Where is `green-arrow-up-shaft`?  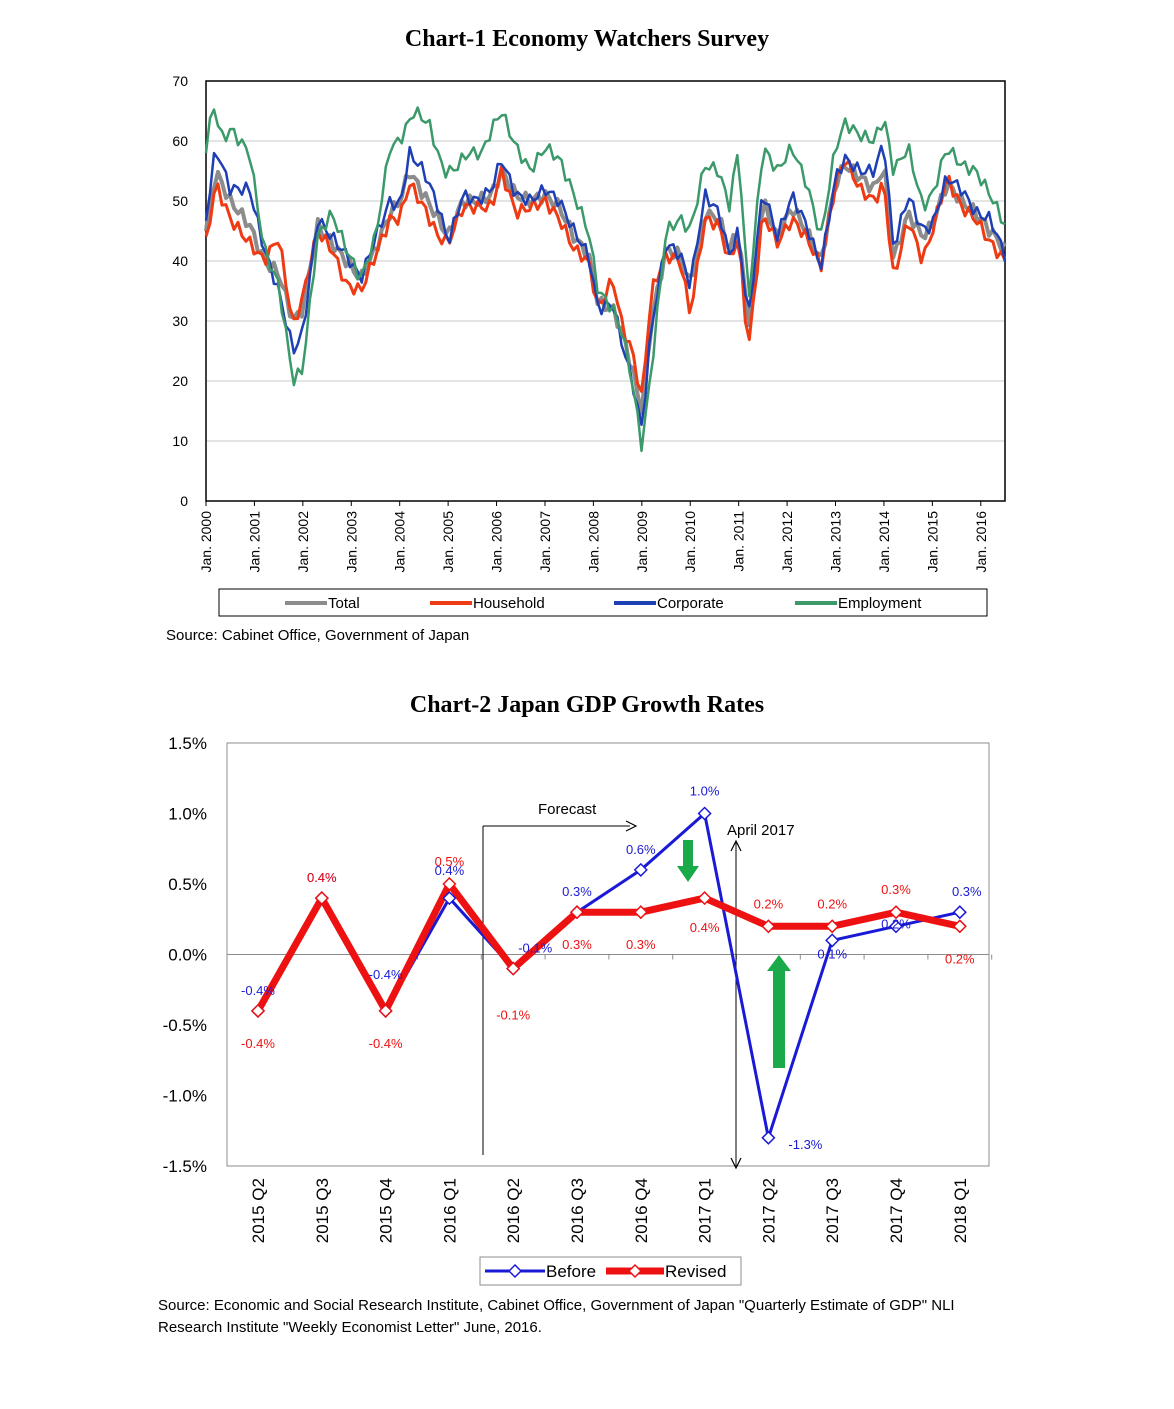 green-arrow-up-shaft is located at coordinates (779, 1019).